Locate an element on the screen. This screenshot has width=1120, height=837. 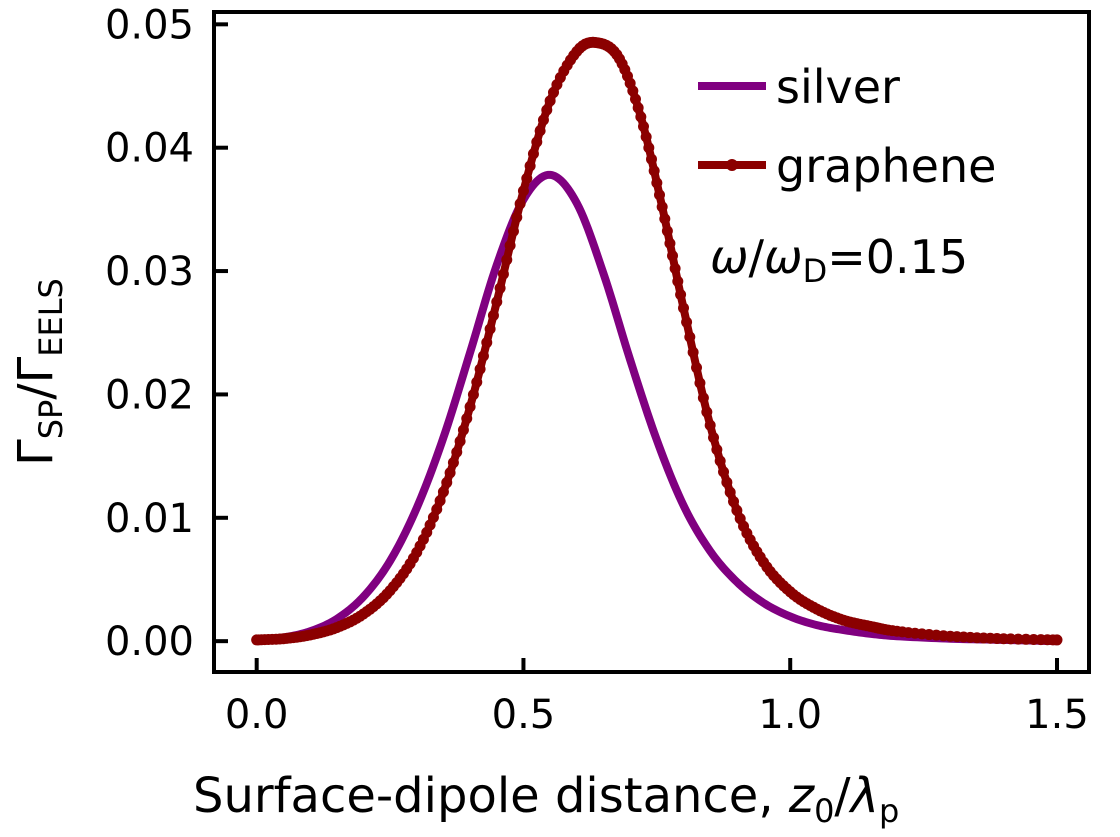
legend-marker-graphene is located at coordinates (732, 165).